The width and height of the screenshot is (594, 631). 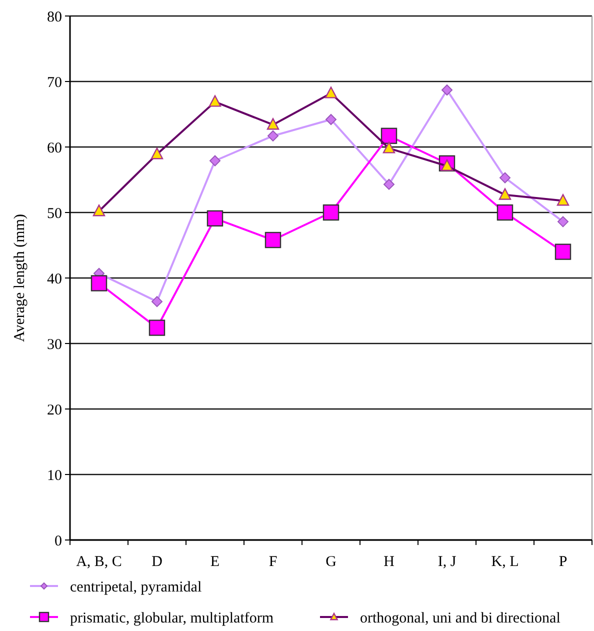 I want to click on x-tick-label: D, so click(x=157, y=562).